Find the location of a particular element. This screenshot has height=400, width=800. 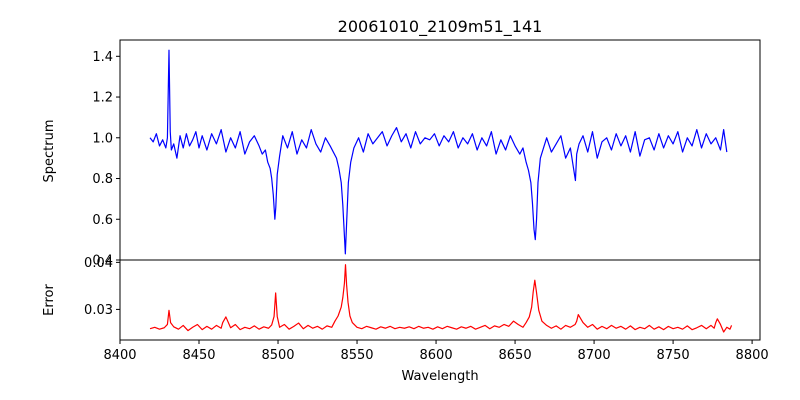

y-tick-label: 0.4 is located at coordinates (102, 261).